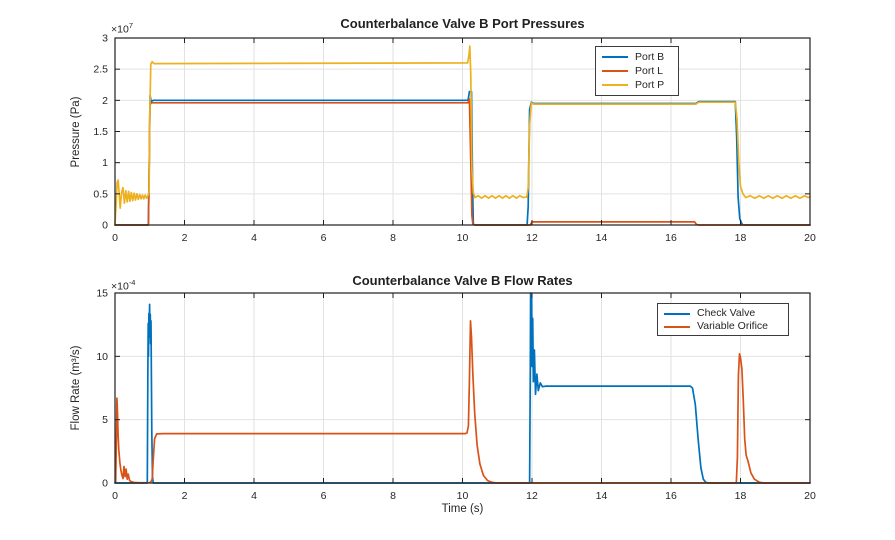 The height and width of the screenshot is (540, 895). I want to click on flow-legend: Check Valve Variable Orifice, so click(723, 319).